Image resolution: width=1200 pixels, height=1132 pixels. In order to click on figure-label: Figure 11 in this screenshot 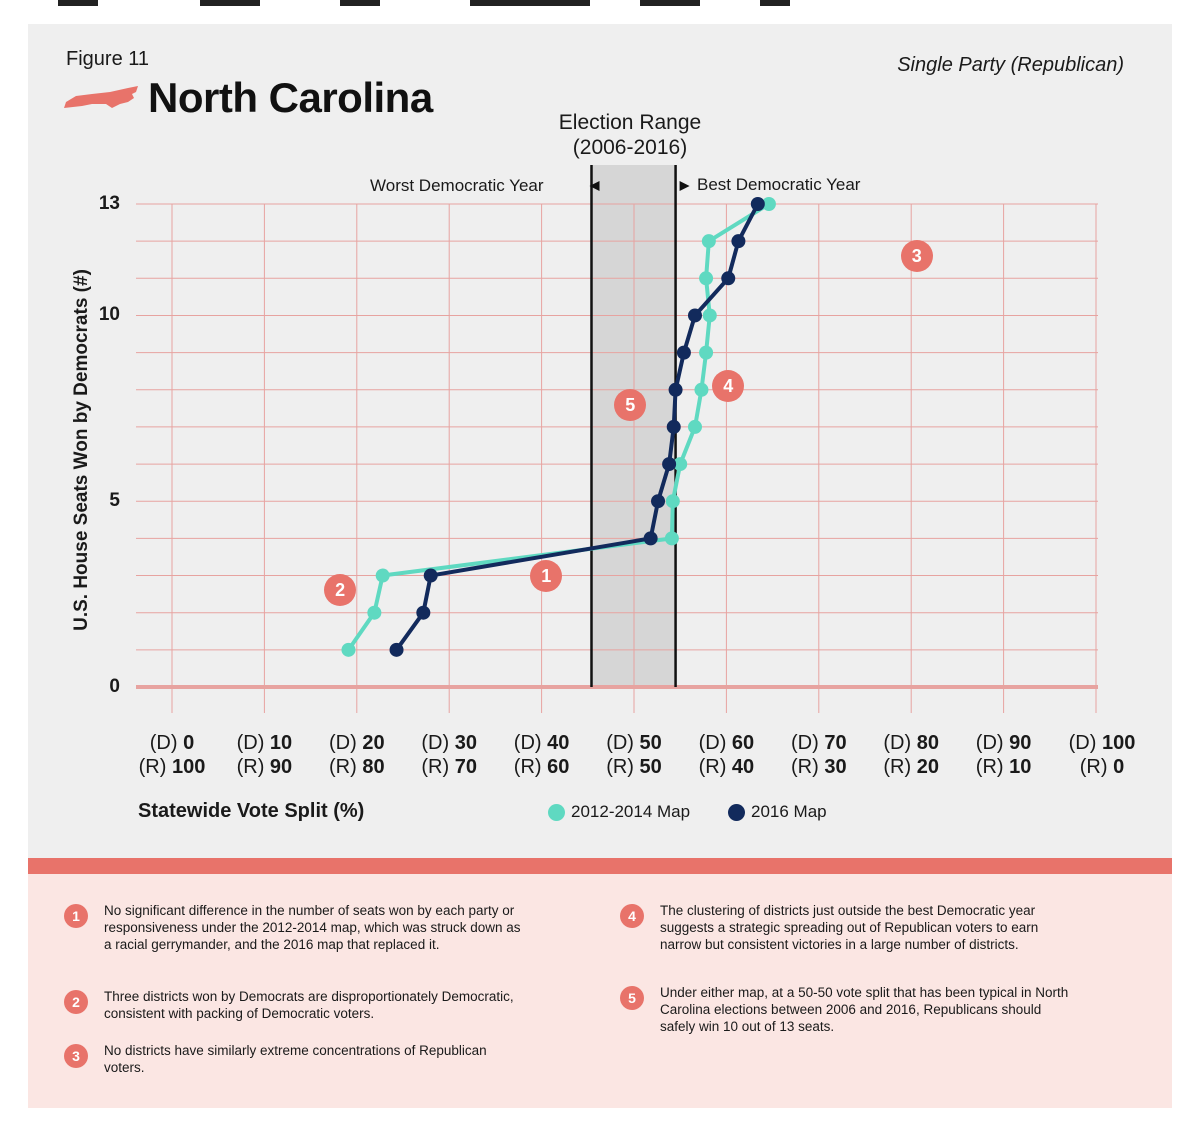, I will do `click(108, 59)`.